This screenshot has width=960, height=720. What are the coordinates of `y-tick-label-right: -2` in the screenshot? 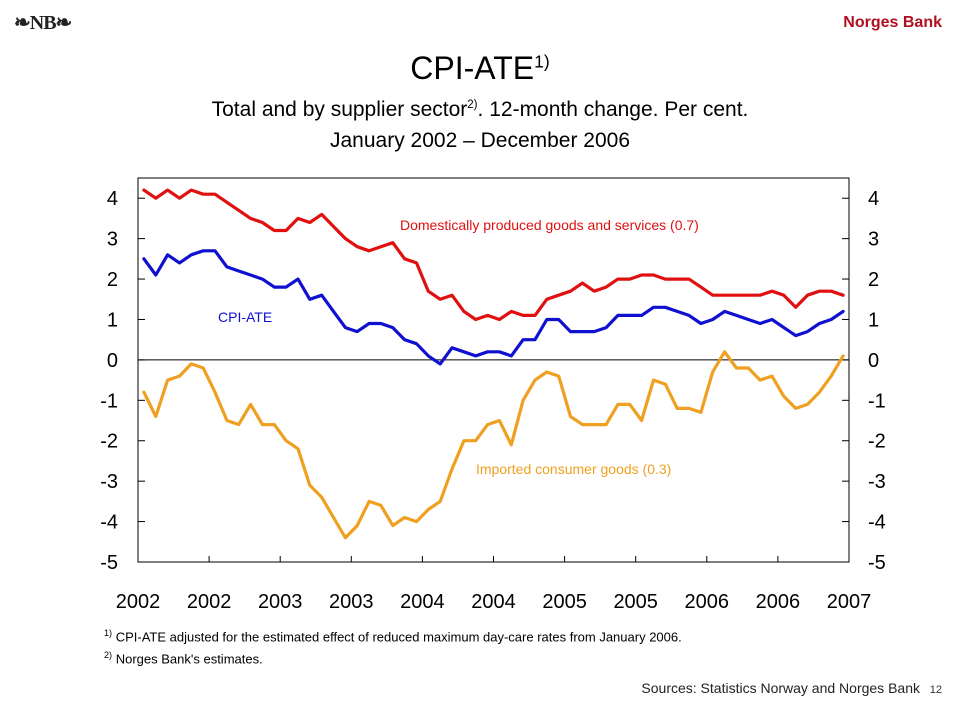 It's located at (877, 442).